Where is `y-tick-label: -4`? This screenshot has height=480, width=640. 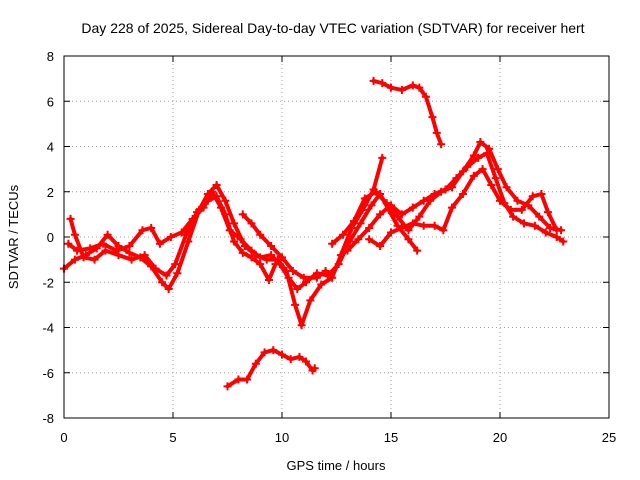 y-tick-label: -4 is located at coordinates (48, 328).